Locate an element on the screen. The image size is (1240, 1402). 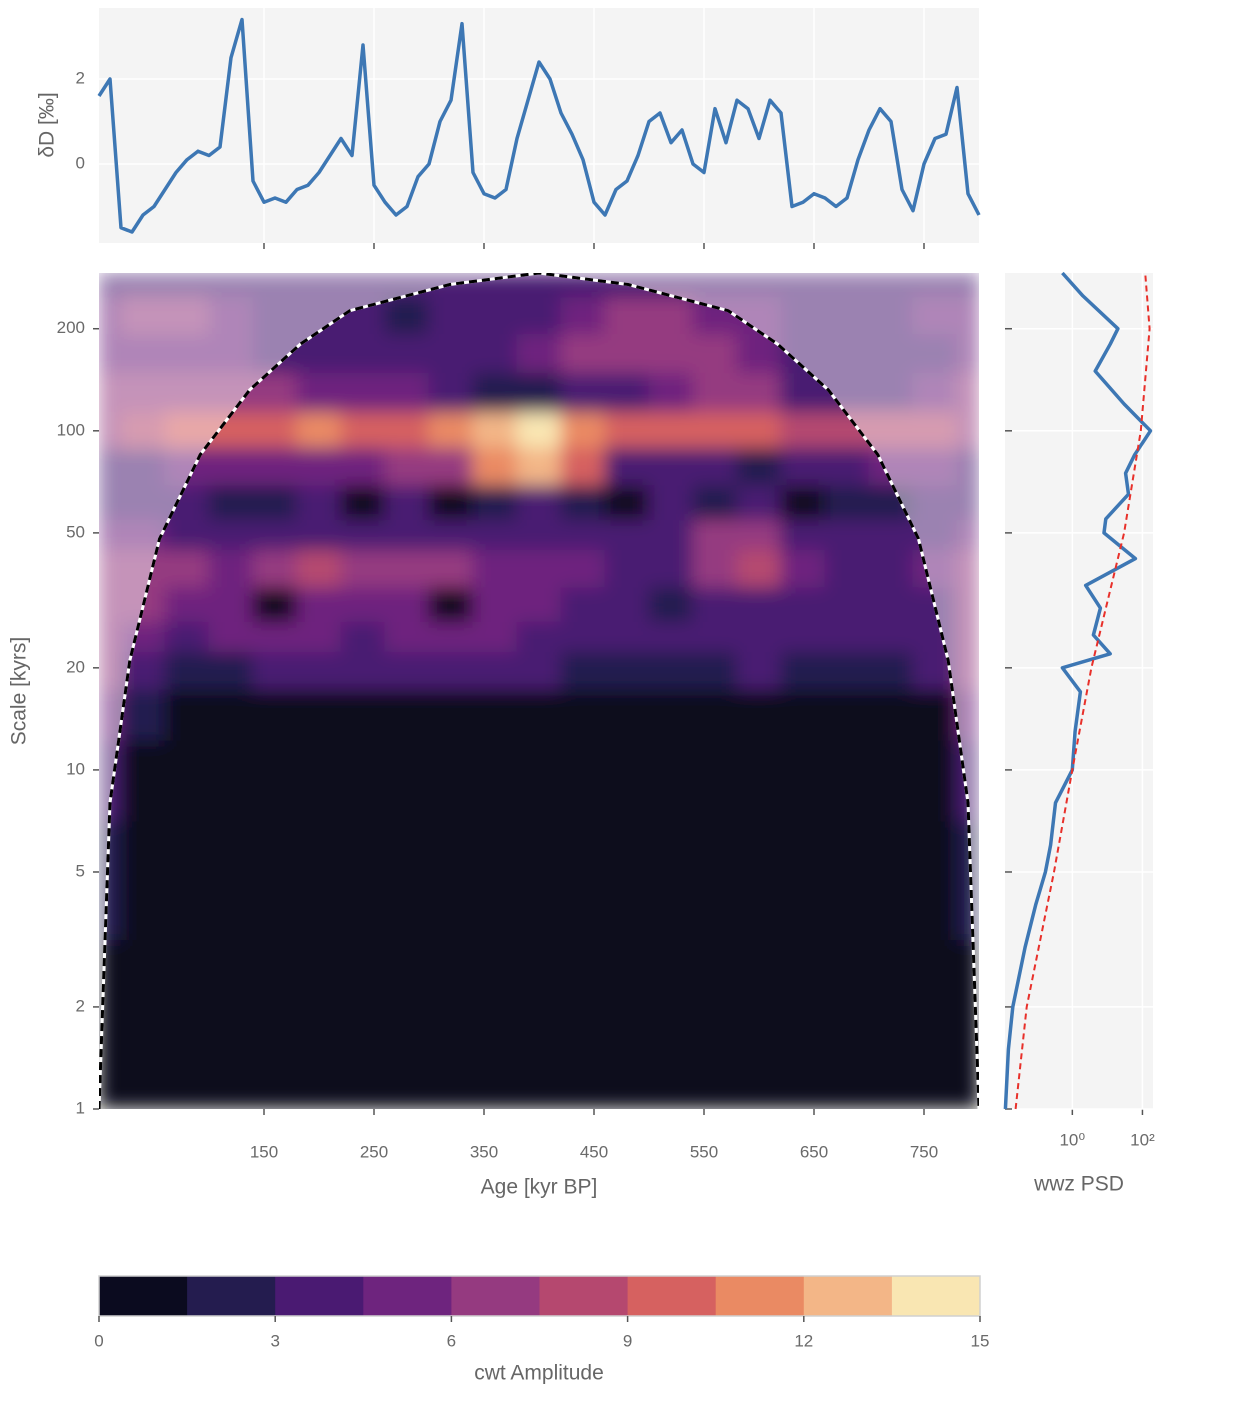
y-tick-label: 5 is located at coordinates (80, 870).